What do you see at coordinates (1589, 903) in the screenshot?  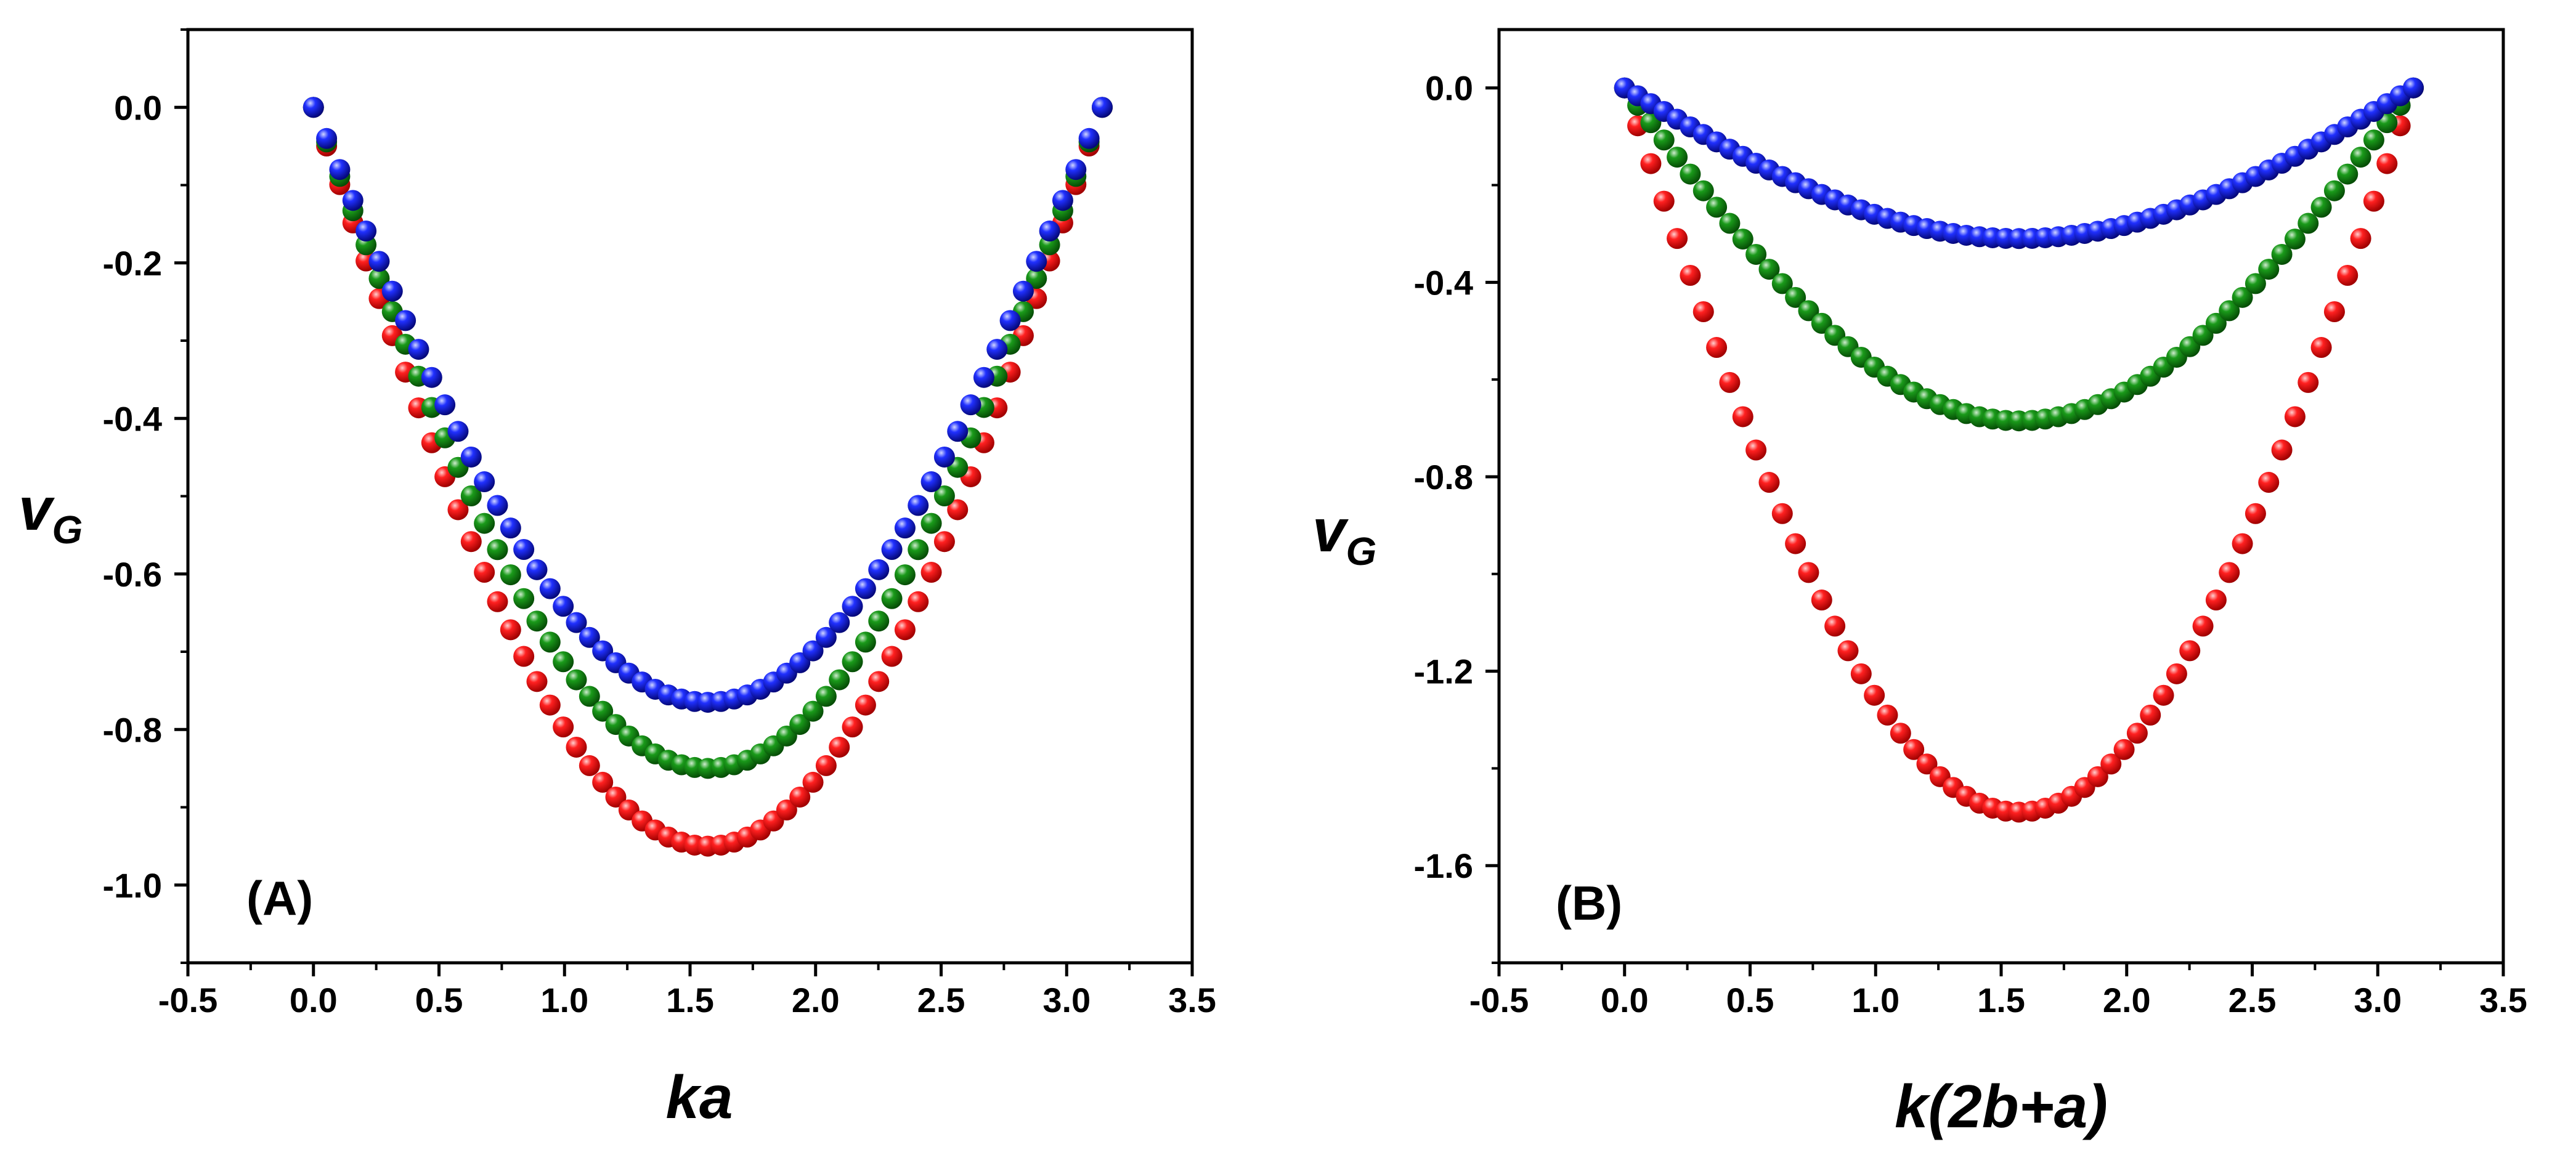 I see `panel-label-b: (B)` at bounding box center [1589, 903].